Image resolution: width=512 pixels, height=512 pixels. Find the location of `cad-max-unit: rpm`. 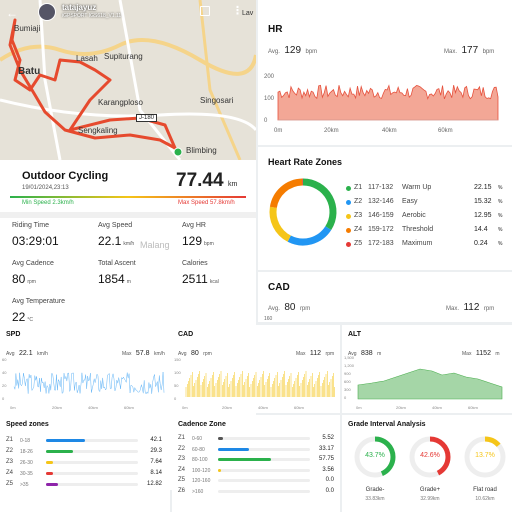

cad-max-unit: rpm is located at coordinates (489, 309).